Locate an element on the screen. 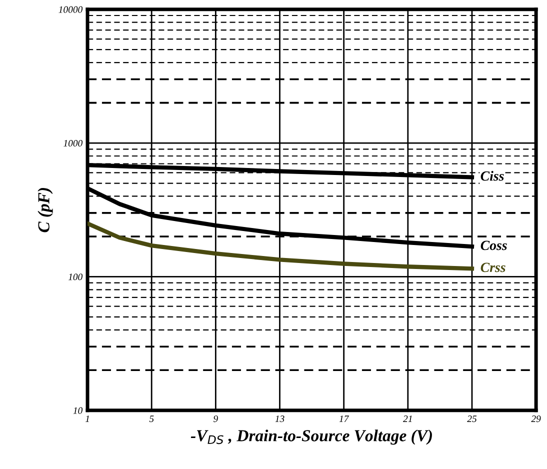 The width and height of the screenshot is (547, 469). y-tick-label: 10 is located at coordinates (78, 410).